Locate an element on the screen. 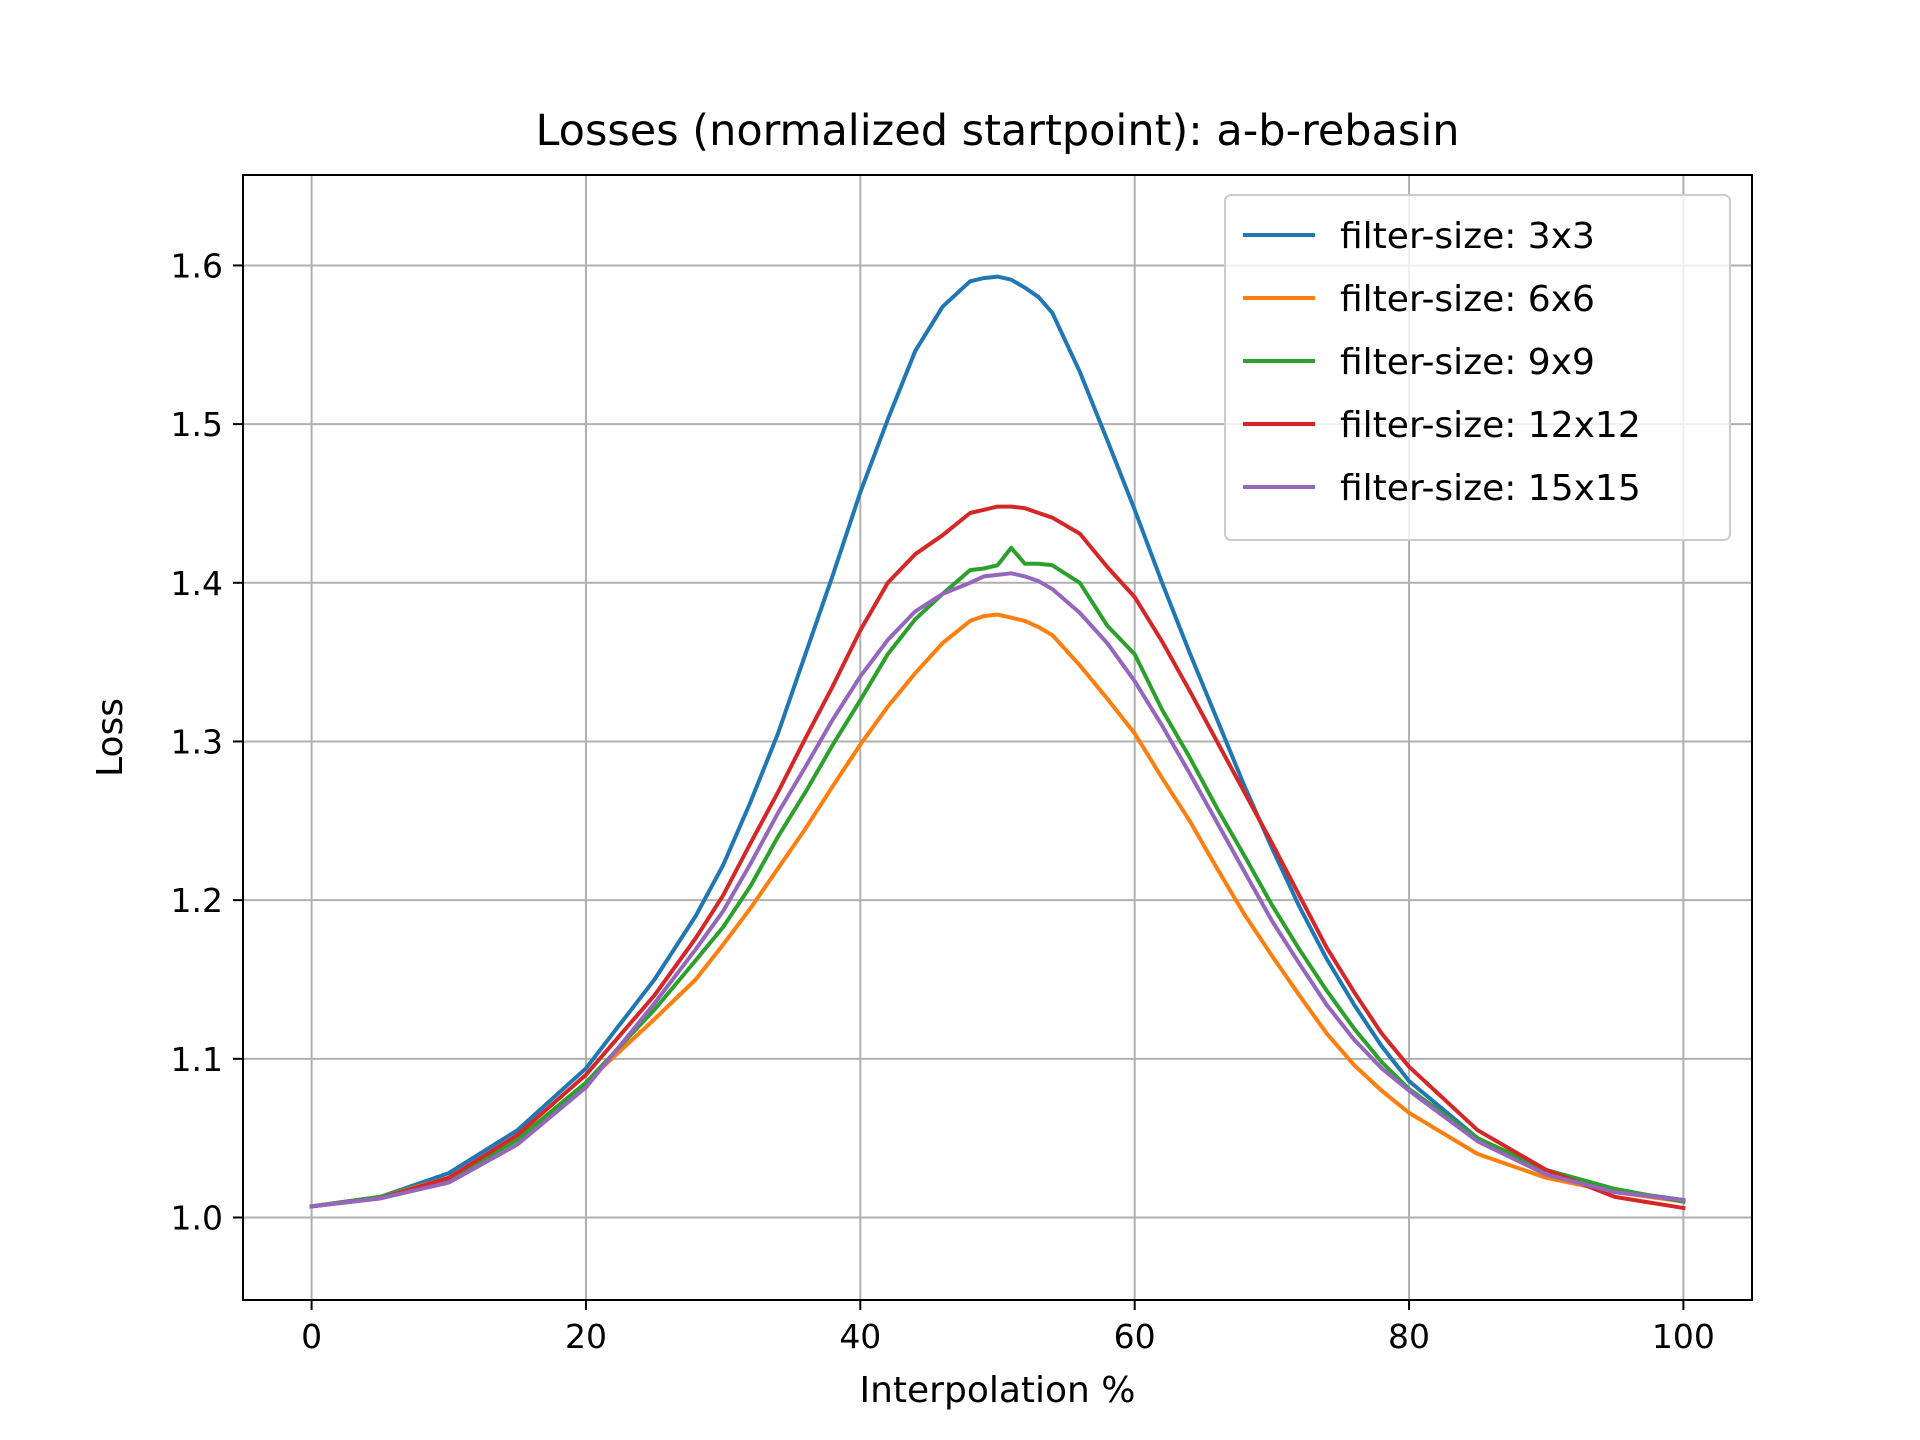  y-axis-label: Loss is located at coordinates (110, 737).